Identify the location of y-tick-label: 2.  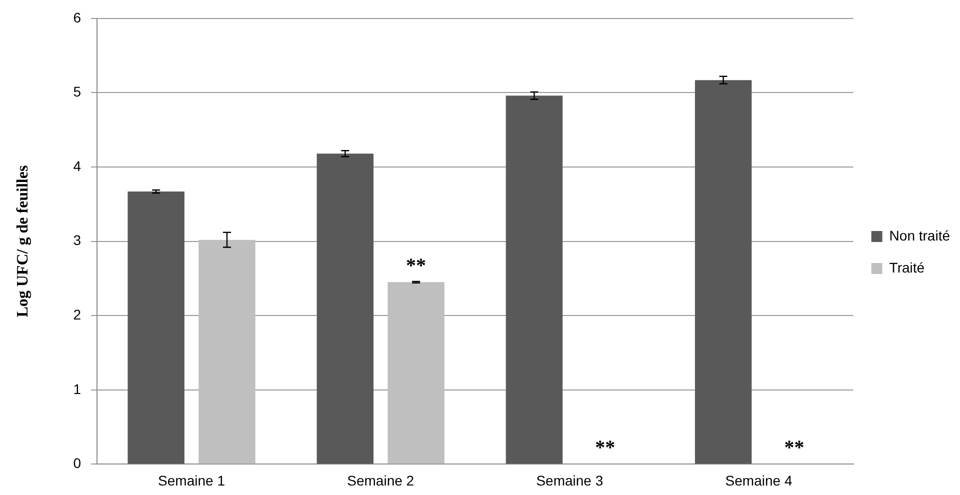
(77, 314).